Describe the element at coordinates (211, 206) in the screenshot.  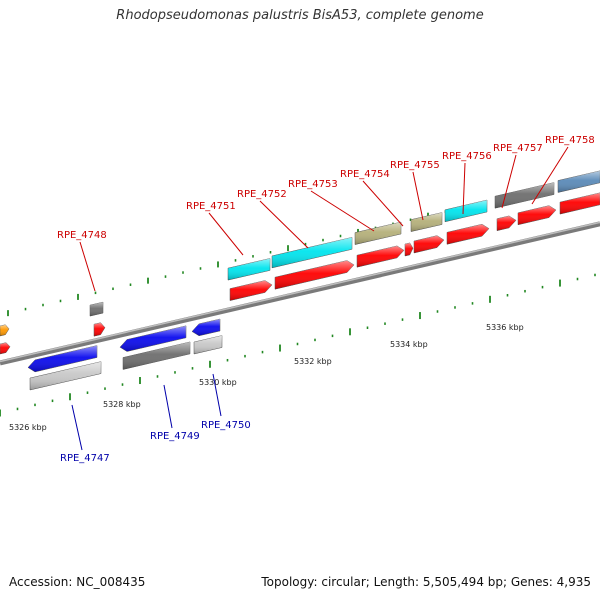
I see `svg-text: RPE_4751` at that location.